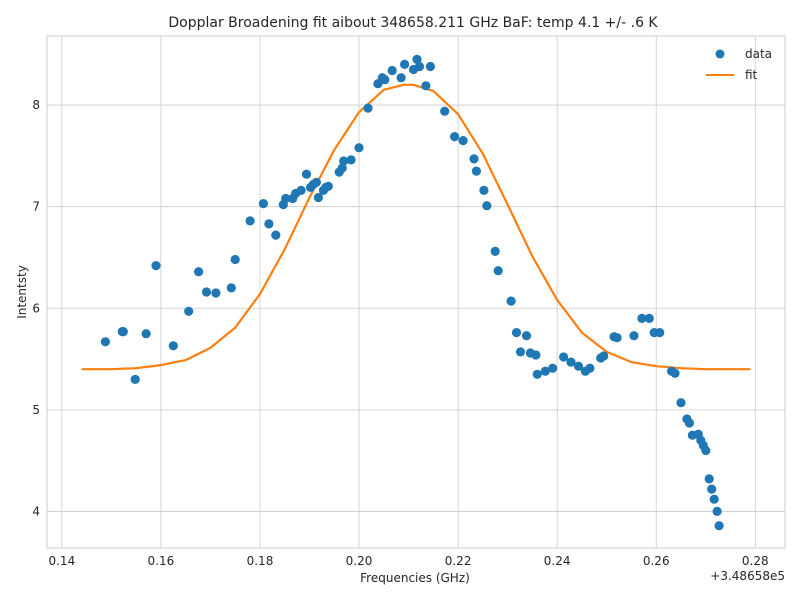 This screenshot has width=800, height=600. Describe the element at coordinates (36, 105) in the screenshot. I see `y-tick-label: 8` at that location.